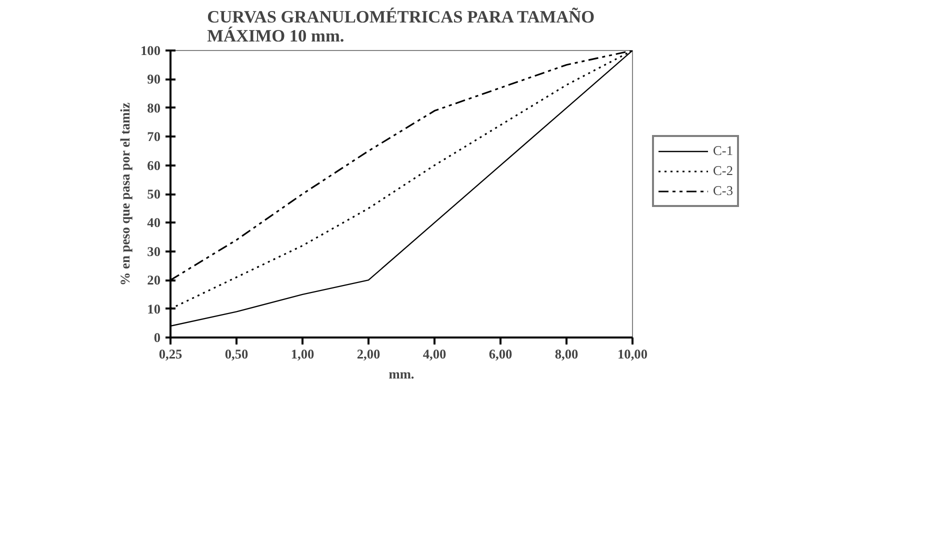 This screenshot has height=549, width=929. I want to click on y-tick-label: 40, so click(154, 222).